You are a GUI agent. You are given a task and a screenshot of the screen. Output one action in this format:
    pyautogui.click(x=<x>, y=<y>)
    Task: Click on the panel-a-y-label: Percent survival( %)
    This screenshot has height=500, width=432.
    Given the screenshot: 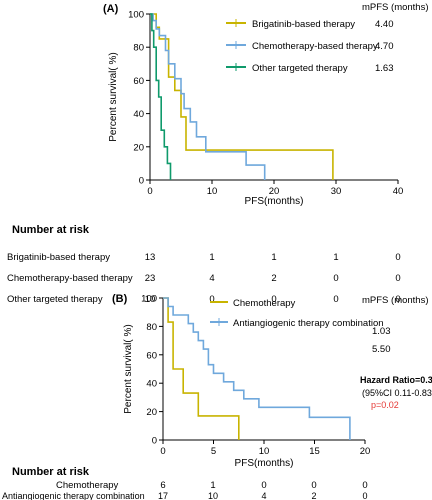 What is the action you would take?
    pyautogui.click(x=113, y=96)
    